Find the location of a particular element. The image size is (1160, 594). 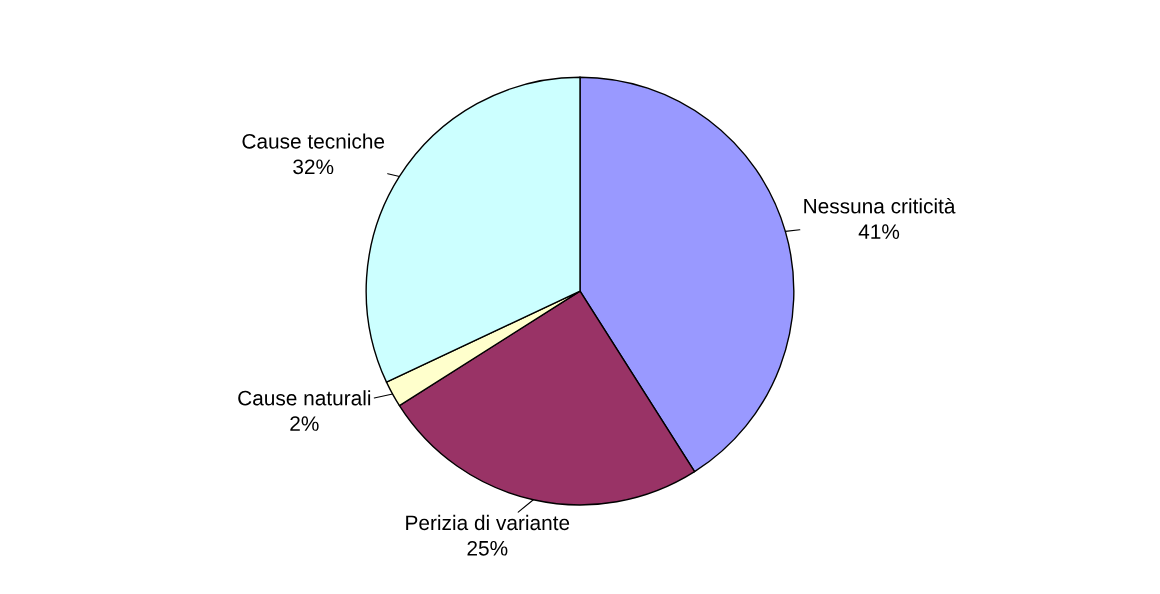

data-label: 32% is located at coordinates (313, 167).